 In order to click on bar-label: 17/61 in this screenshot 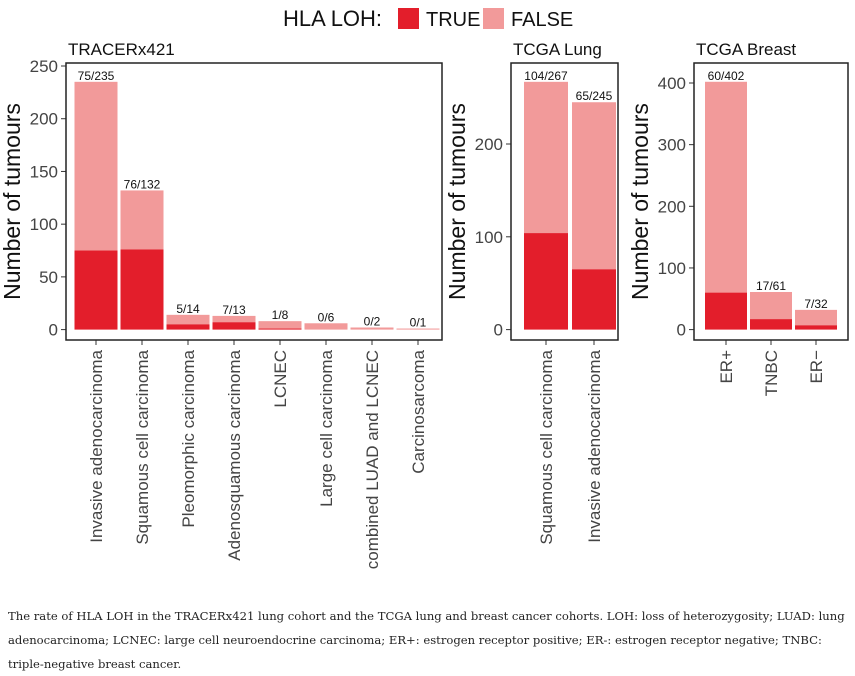, I will do `click(771, 286)`.